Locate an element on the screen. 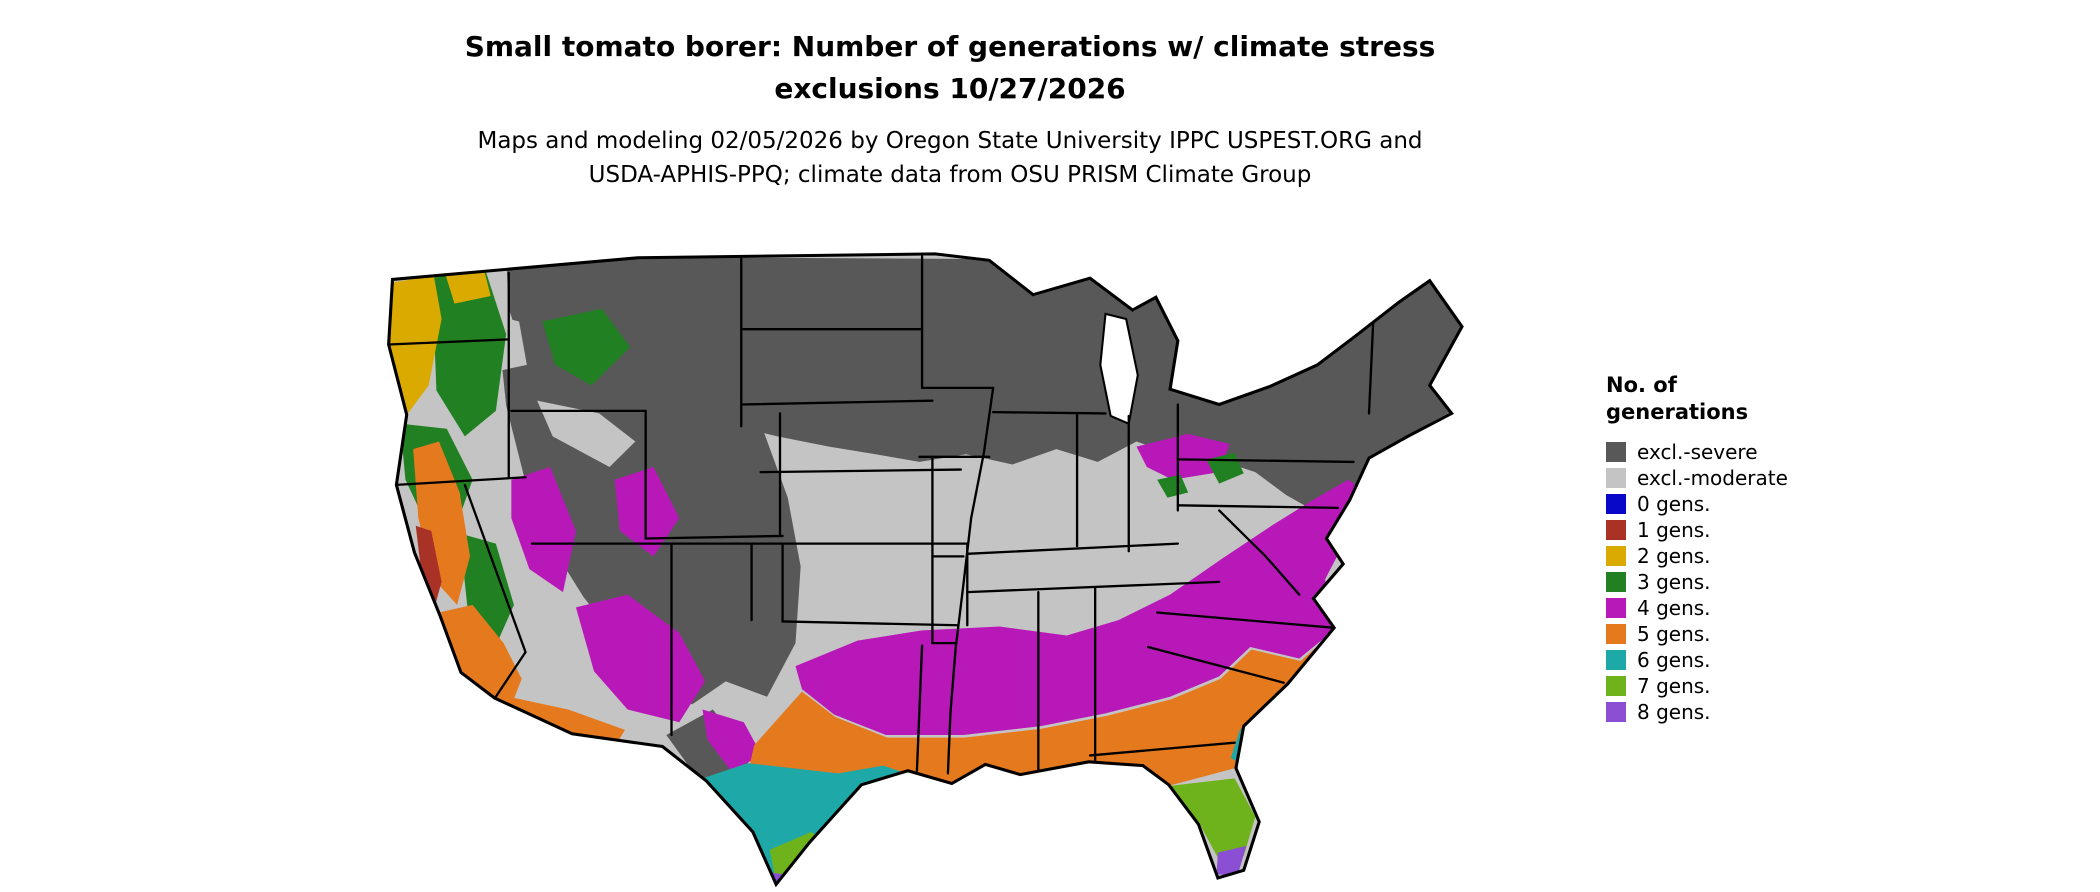  legend-item-8-gens: 8 gens. is located at coordinates (1697, 712).